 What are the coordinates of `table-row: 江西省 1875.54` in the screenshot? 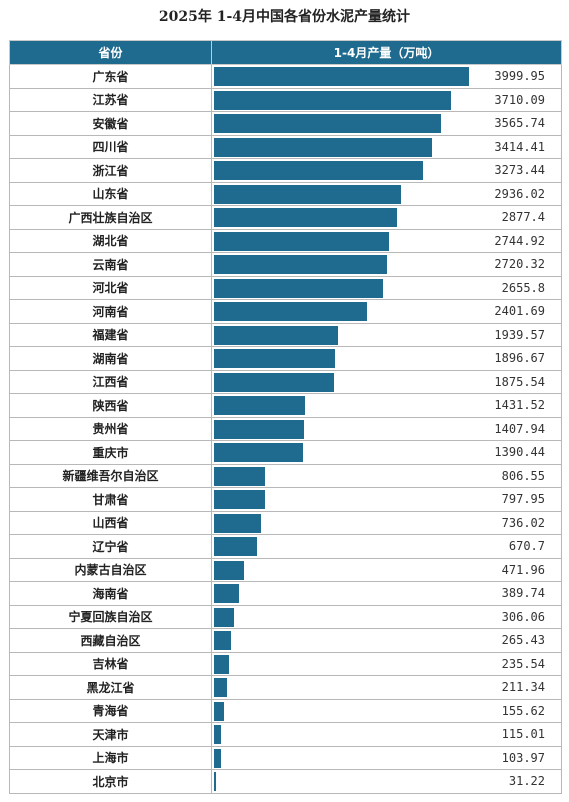 It's located at (285, 381).